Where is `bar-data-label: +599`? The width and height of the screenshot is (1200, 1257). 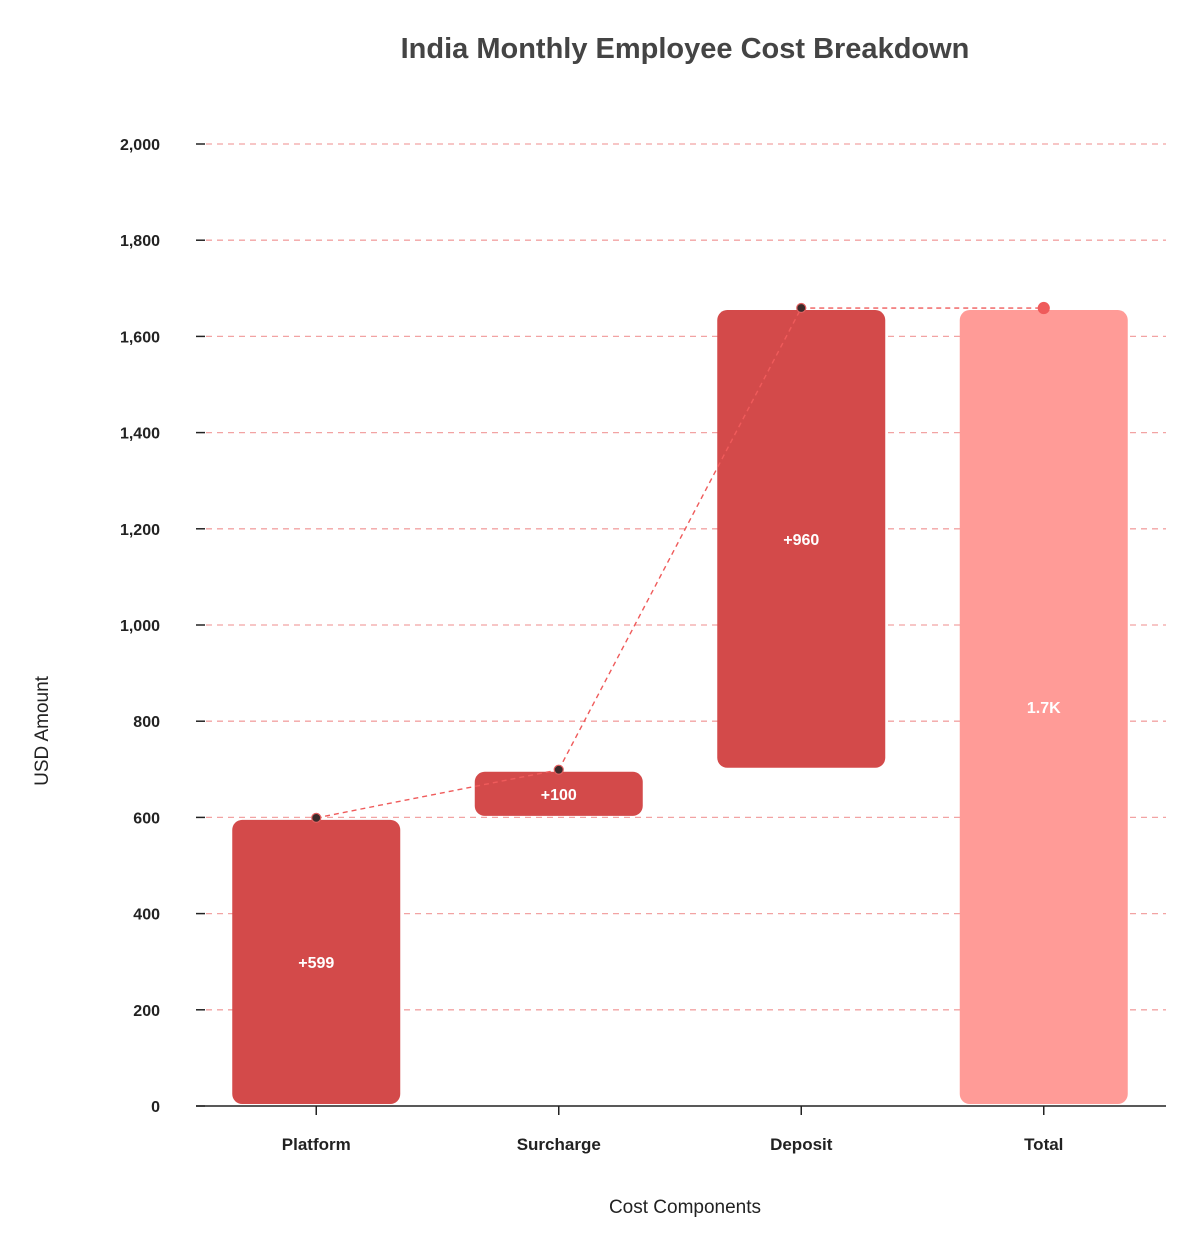 bar-data-label: +599 is located at coordinates (316, 963).